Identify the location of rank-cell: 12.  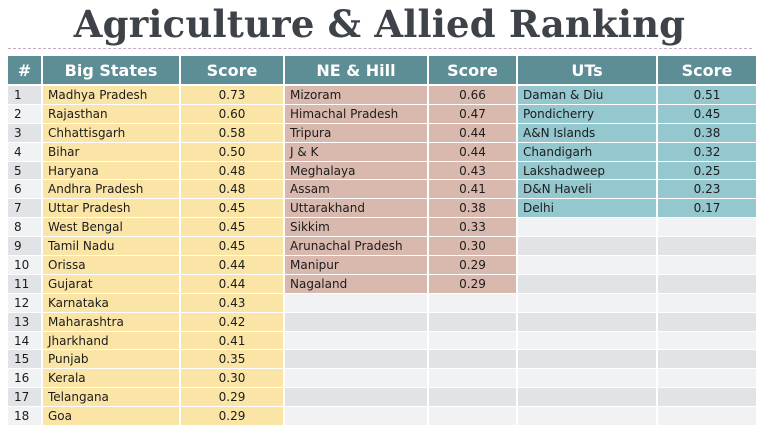
(24, 303).